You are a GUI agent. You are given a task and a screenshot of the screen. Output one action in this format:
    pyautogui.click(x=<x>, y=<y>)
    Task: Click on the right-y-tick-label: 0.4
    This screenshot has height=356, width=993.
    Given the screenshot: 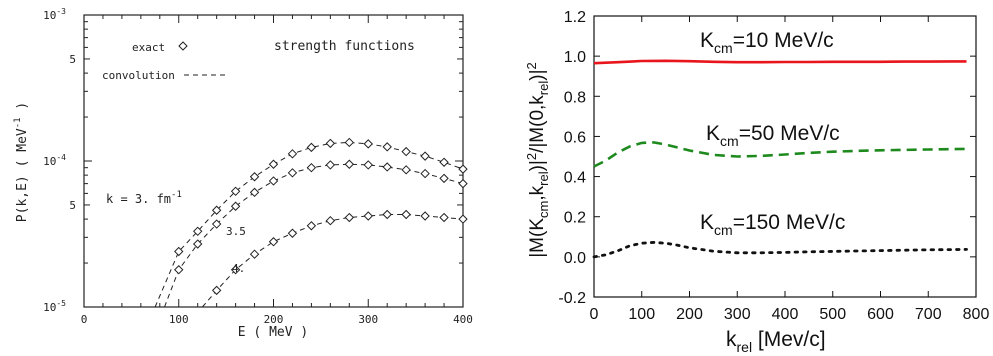 What is the action you would take?
    pyautogui.click(x=575, y=178)
    